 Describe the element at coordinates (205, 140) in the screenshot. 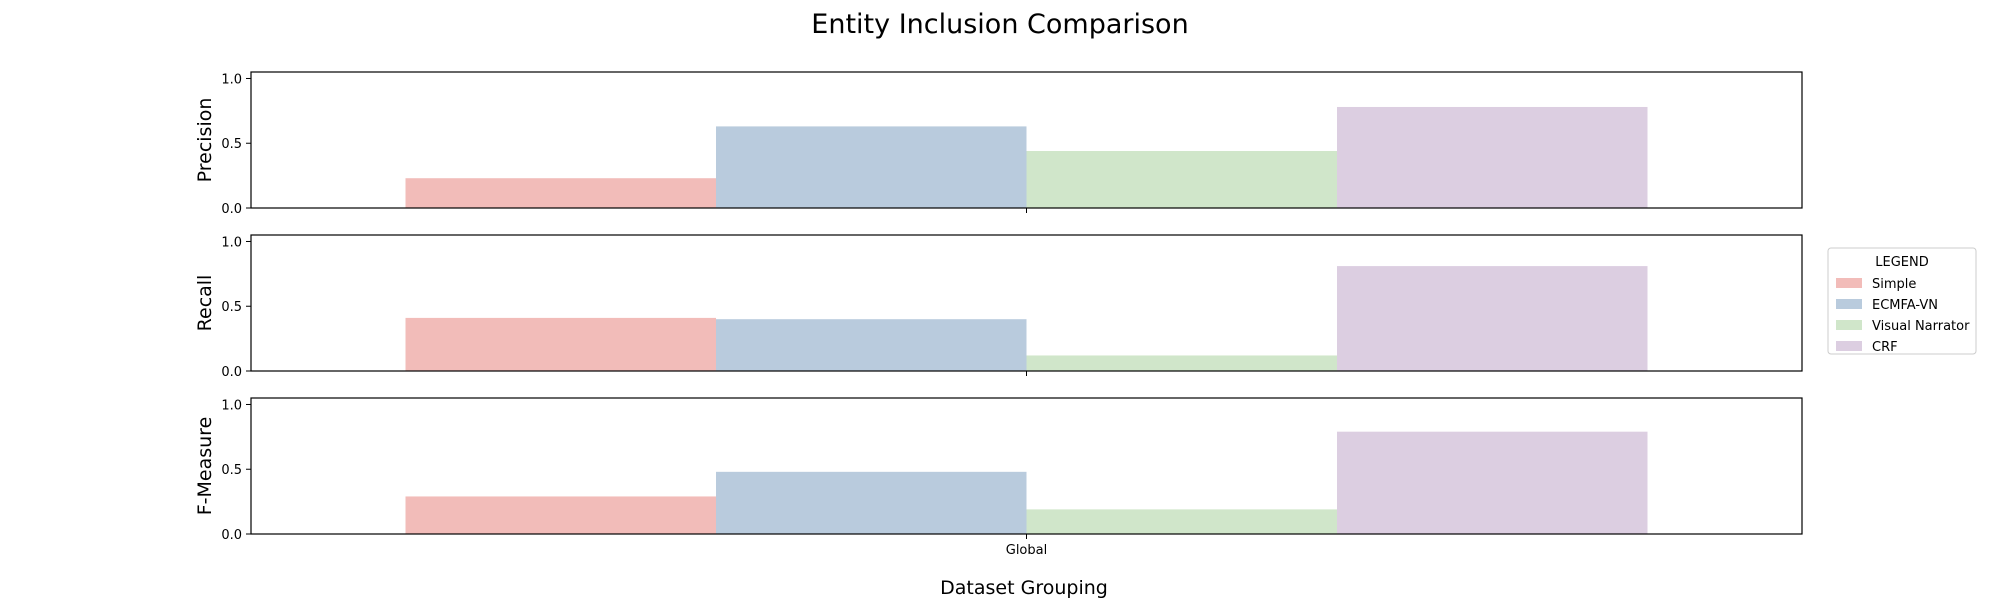

I see `y-axis-label: Precision` at that location.